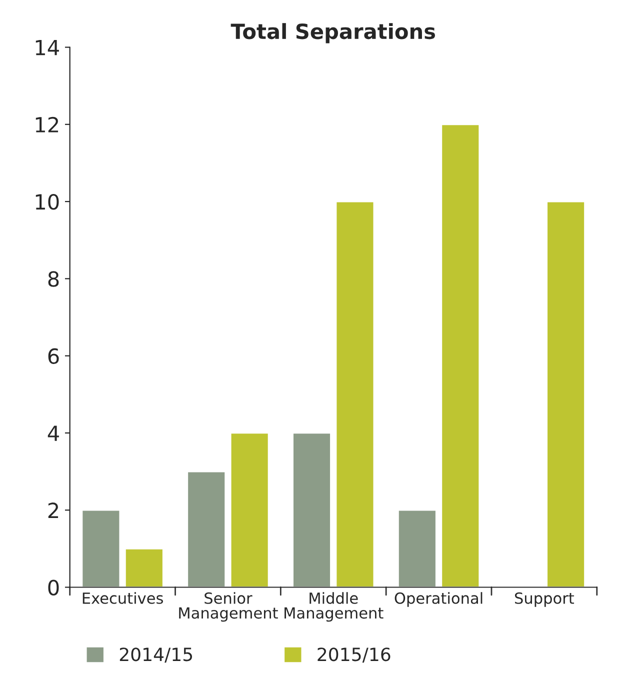  Describe the element at coordinates (53, 588) in the screenshot. I see `y-tick-label: 0` at that location.